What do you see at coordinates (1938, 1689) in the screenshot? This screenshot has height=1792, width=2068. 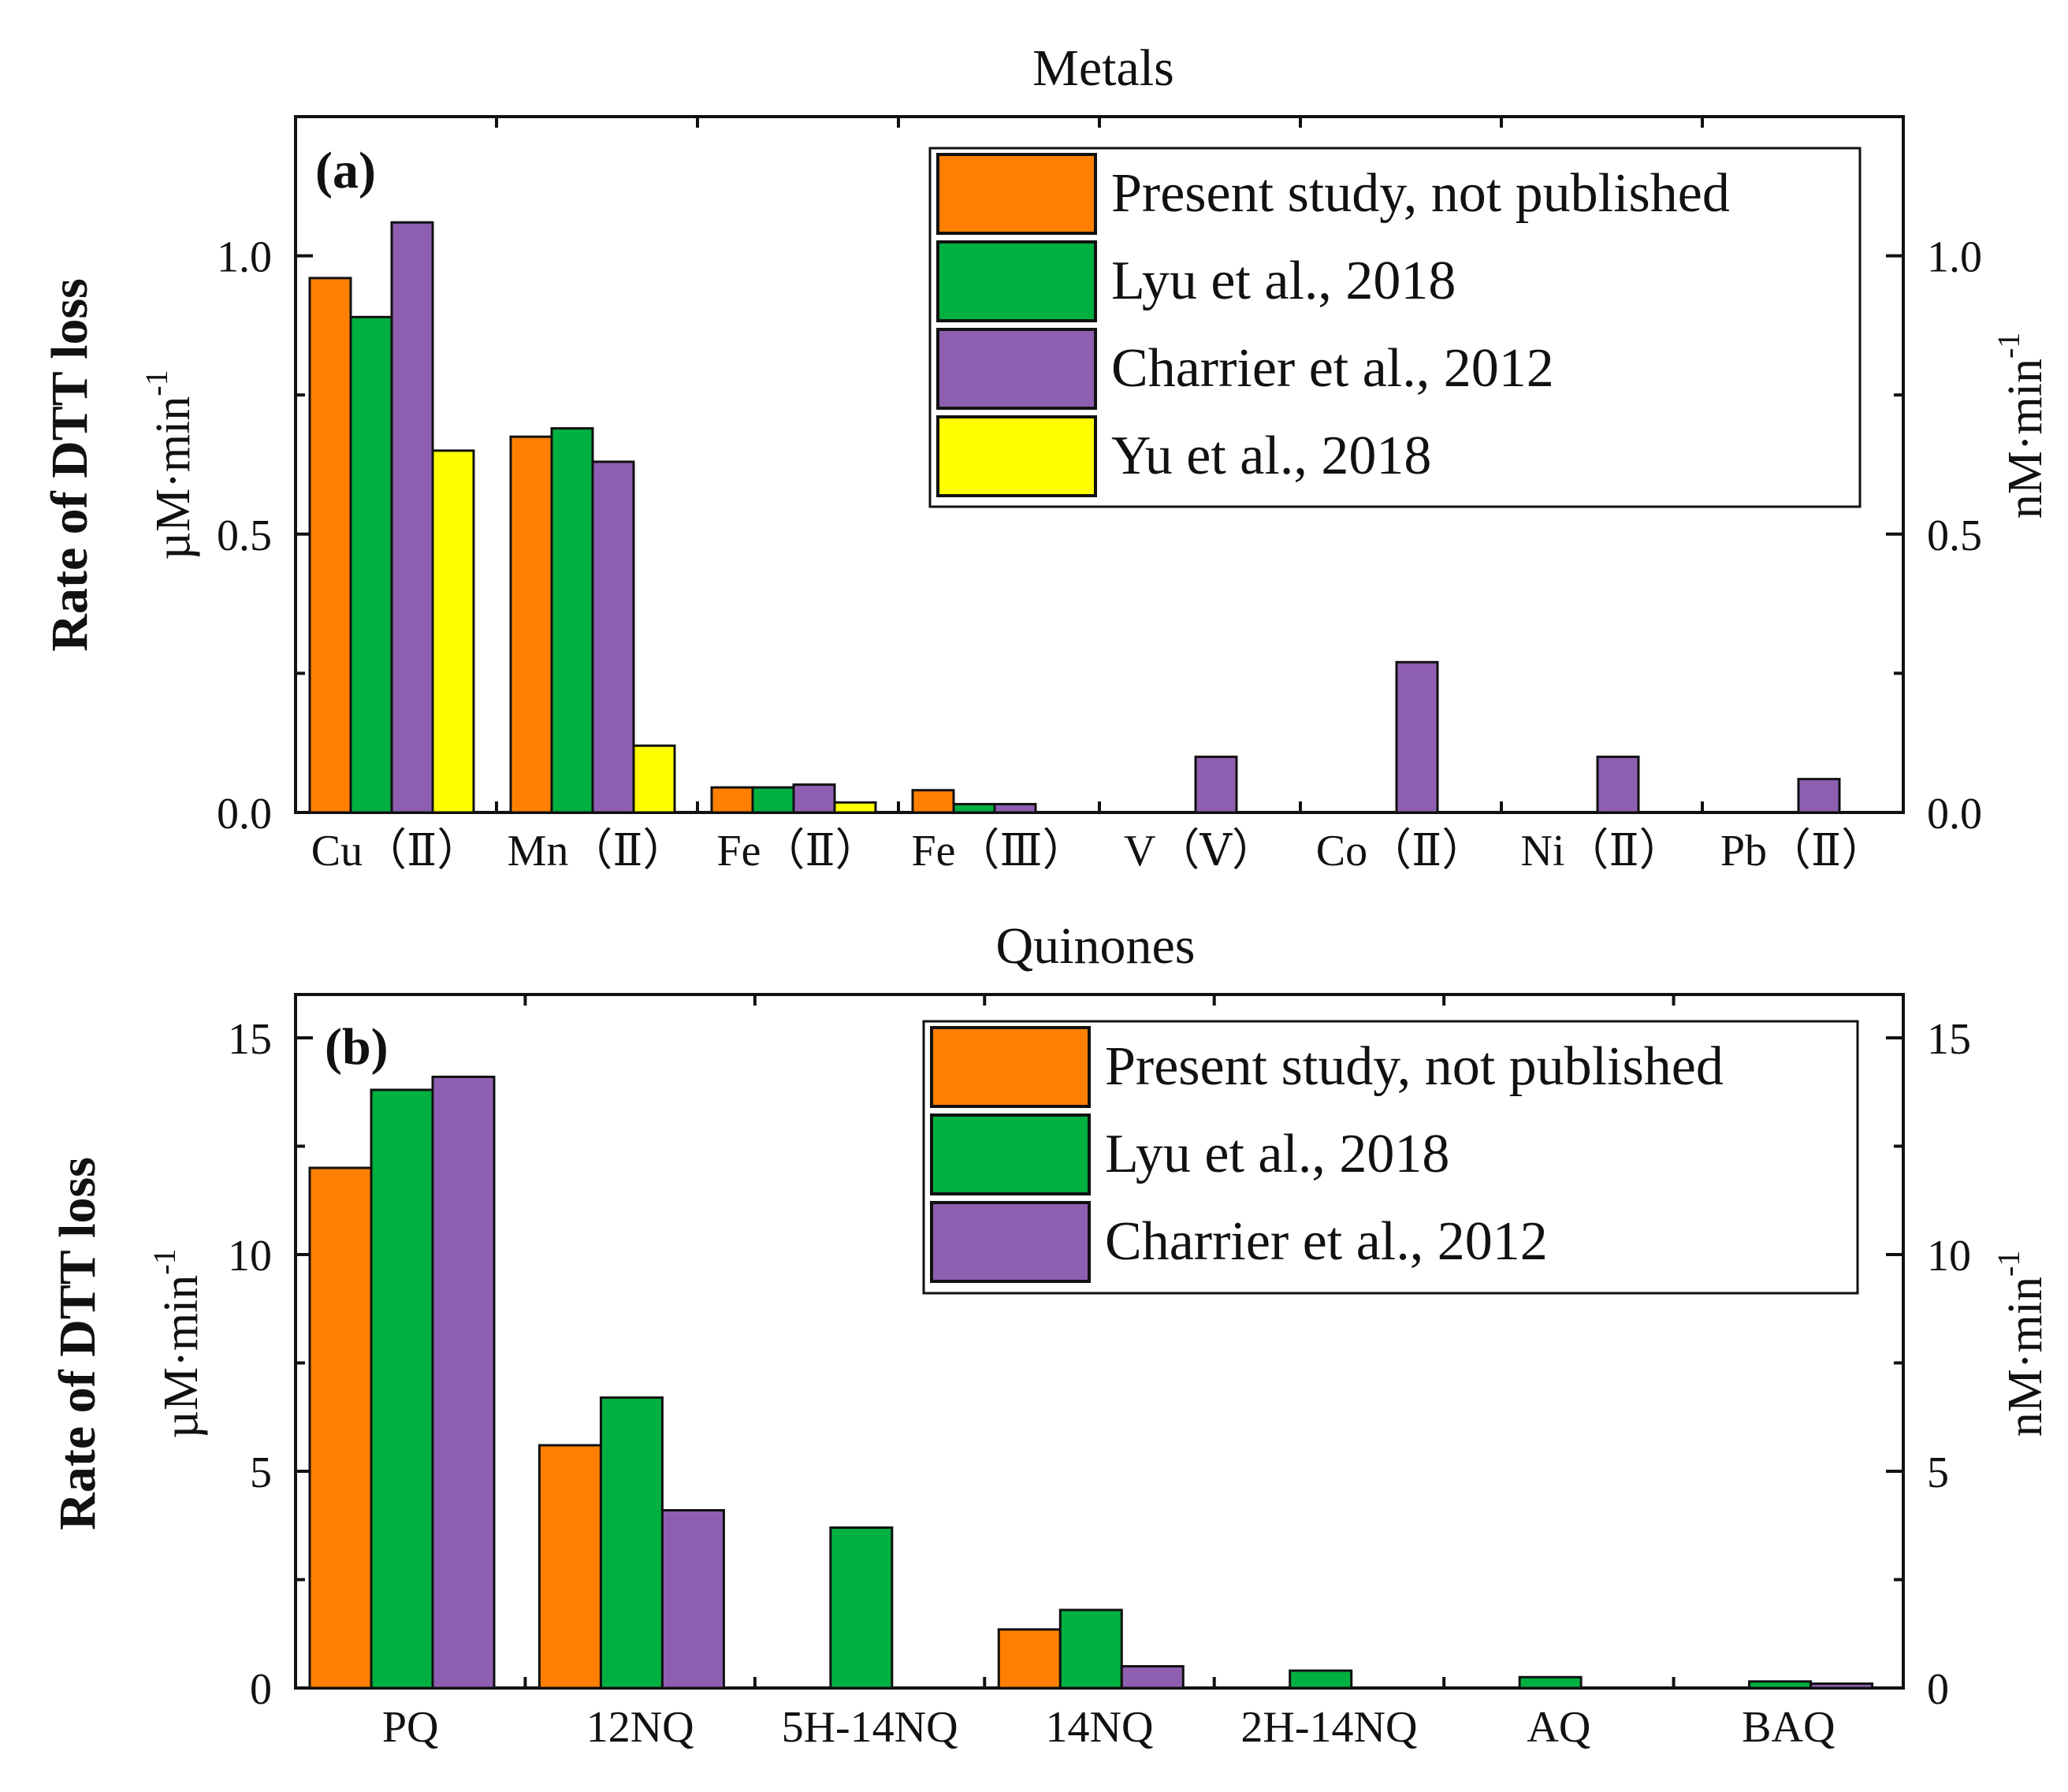 I see `y-tick-label-right: 0` at bounding box center [1938, 1689].